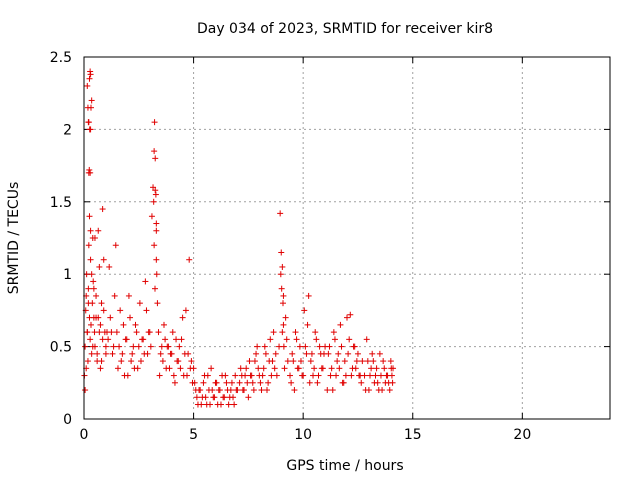  What do you see at coordinates (61, 58) in the screenshot?
I see `y-tick-label: 2.5` at bounding box center [61, 58].